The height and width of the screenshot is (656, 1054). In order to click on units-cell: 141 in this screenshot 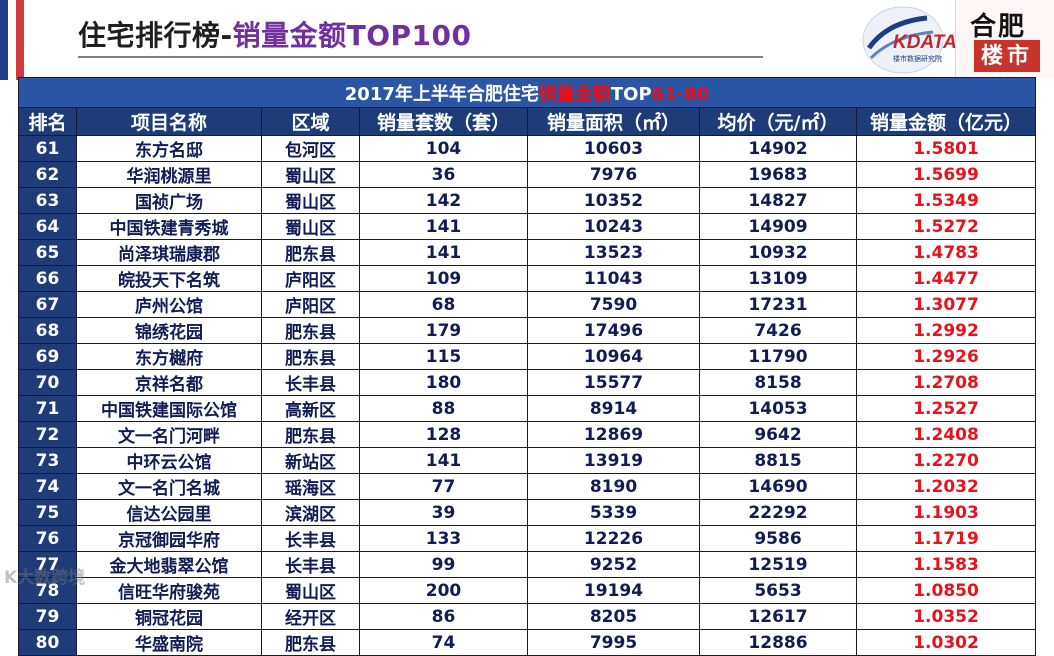, I will do `click(443, 252)`.